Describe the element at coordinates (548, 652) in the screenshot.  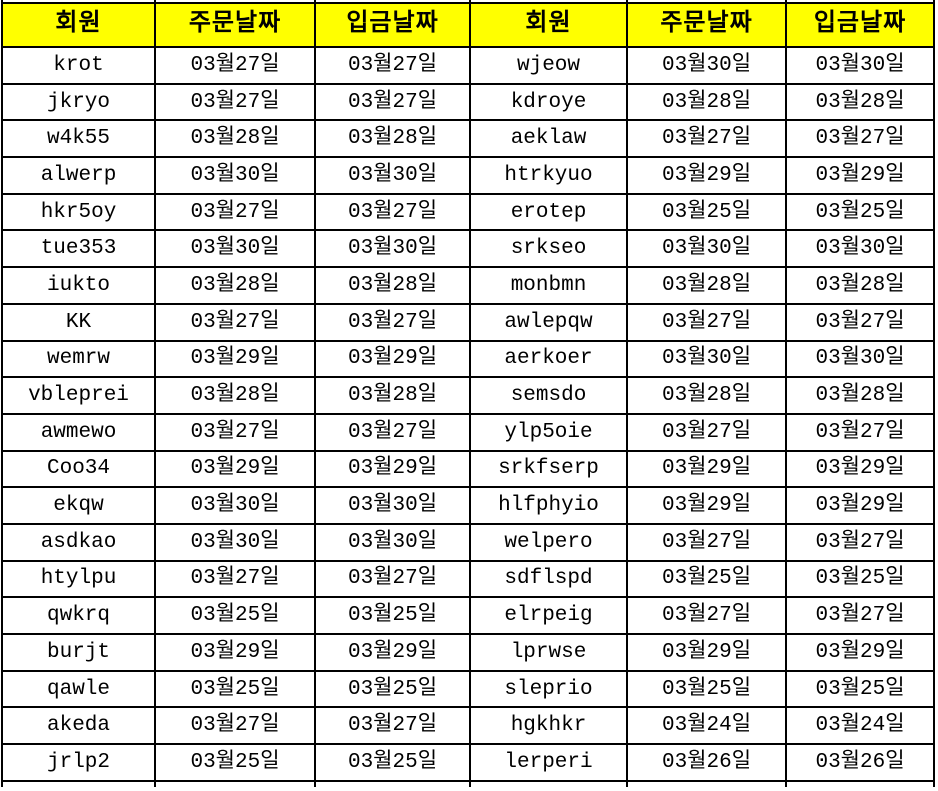
I see `member-cell: lprwse` at that location.